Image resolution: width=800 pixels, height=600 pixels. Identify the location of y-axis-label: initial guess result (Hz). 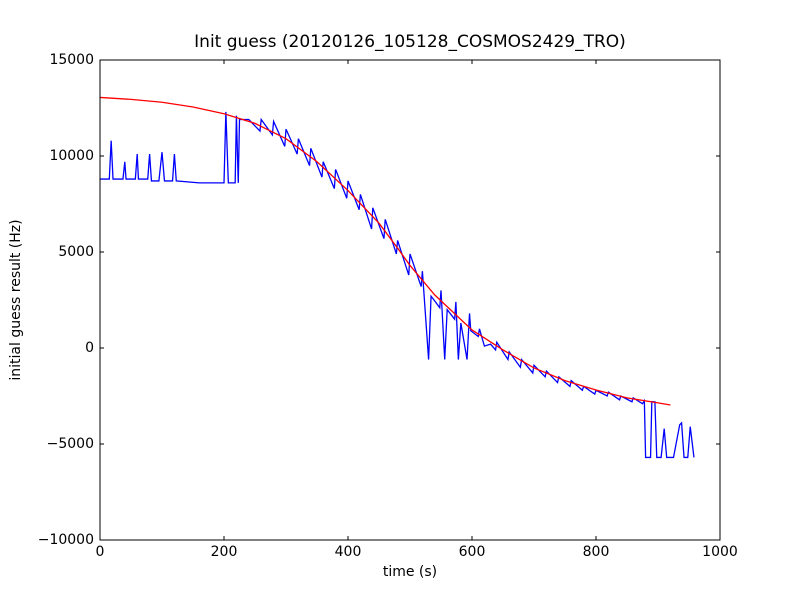
(16, 299).